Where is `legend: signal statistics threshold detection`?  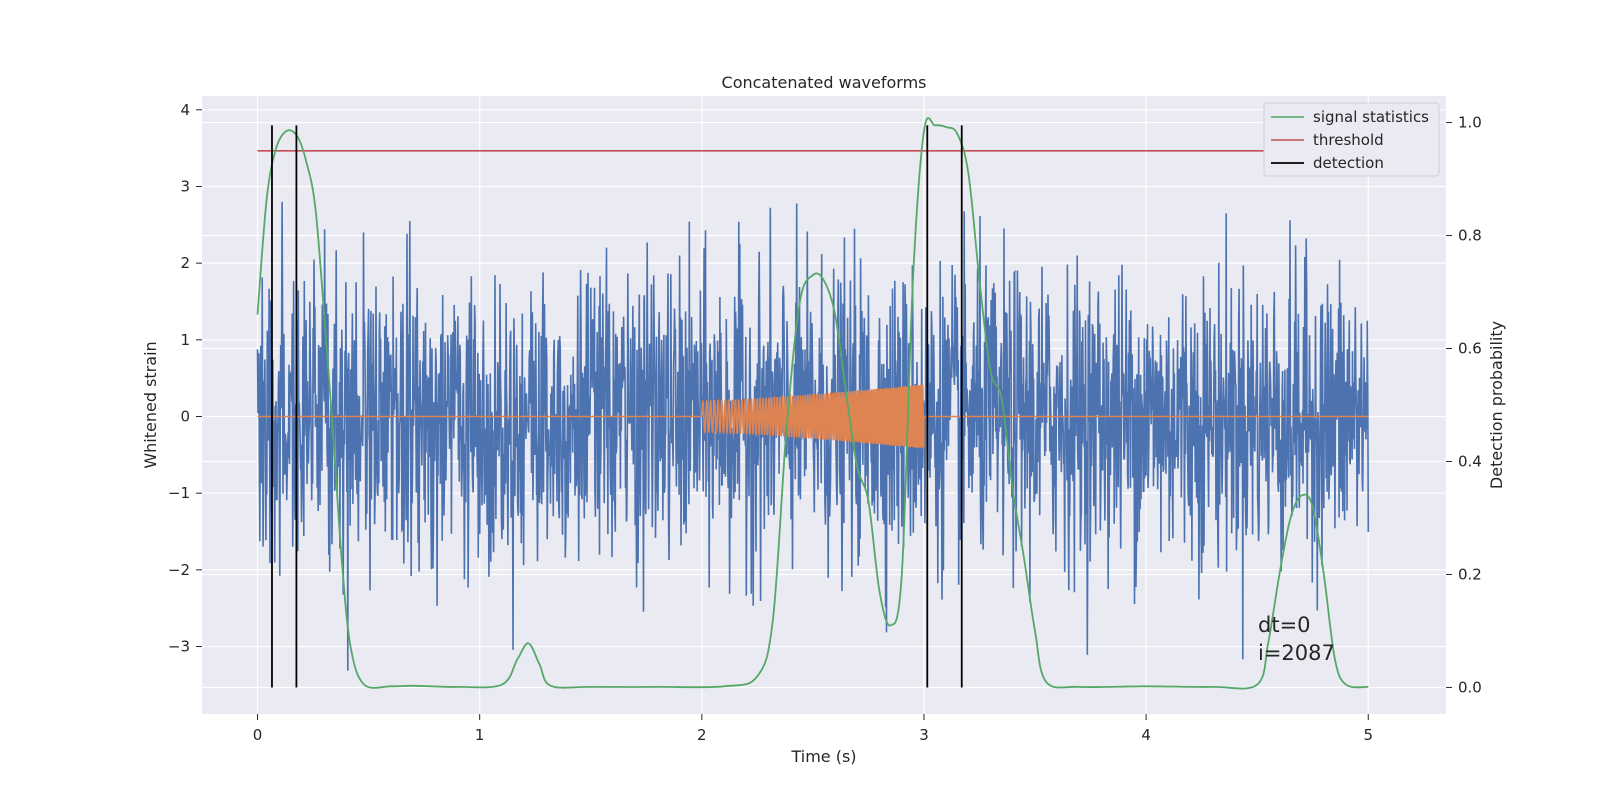 legend: signal statistics threshold detection is located at coordinates (1351, 139).